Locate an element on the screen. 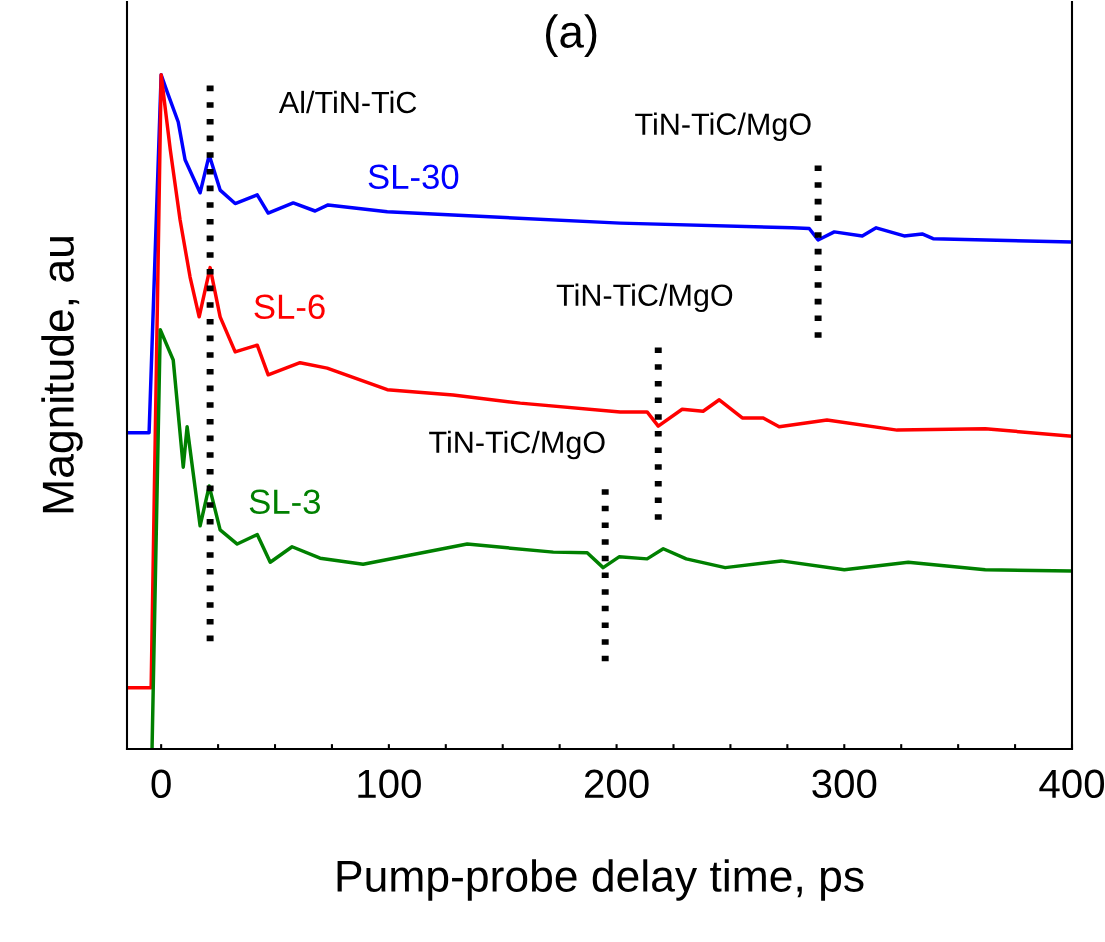  x-axis-title: Pump-probe delay time, ps is located at coordinates (600, 880).